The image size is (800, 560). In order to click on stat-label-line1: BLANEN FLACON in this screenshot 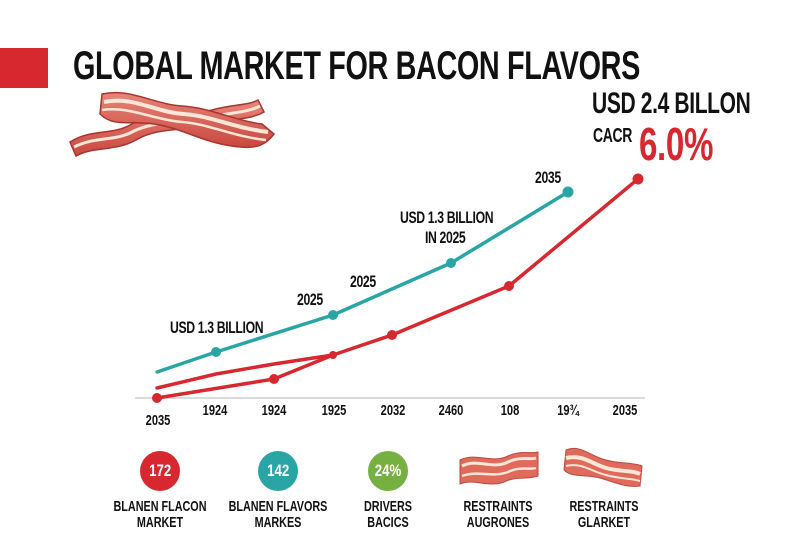, I will do `click(160, 506)`.